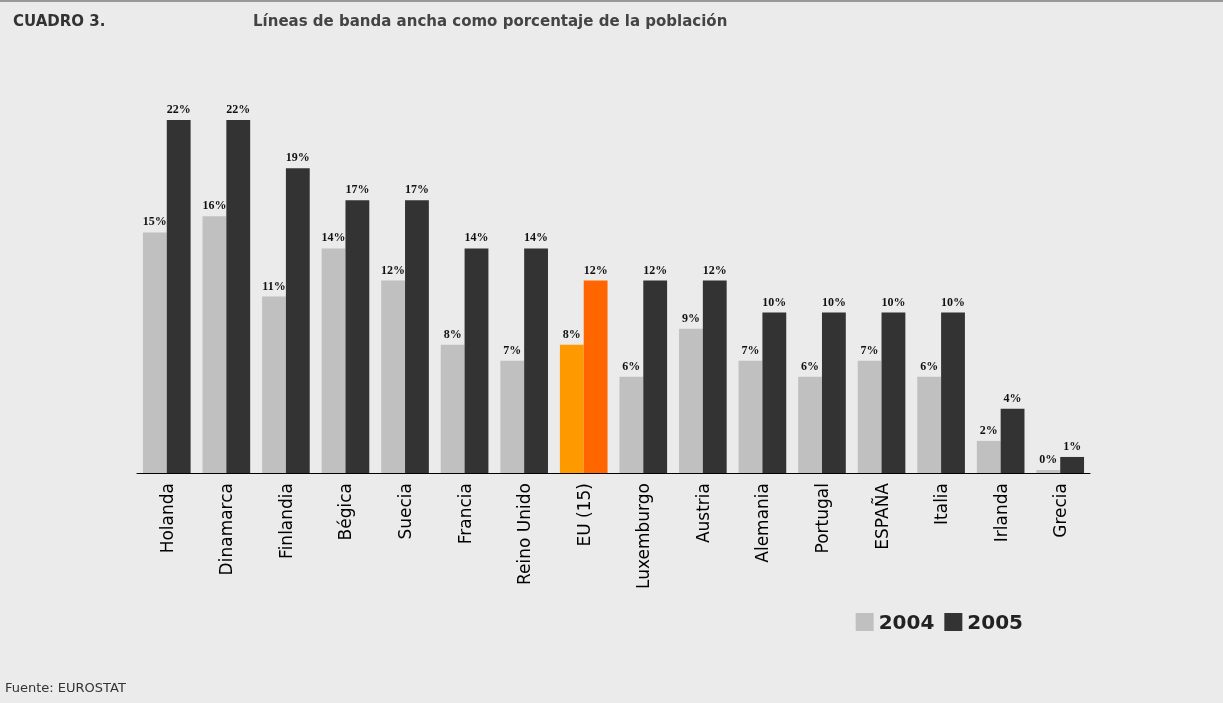 The height and width of the screenshot is (703, 1223). I want to click on x-tick-label: Bégica, so click(345, 512).